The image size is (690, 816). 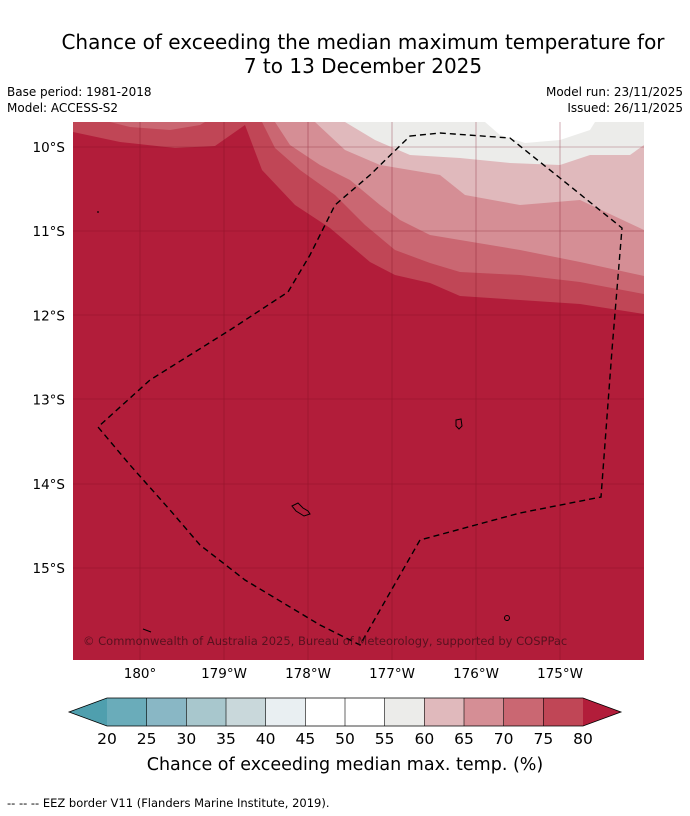 What do you see at coordinates (464, 739) in the screenshot?
I see `colorbar-tick-label: 65` at bounding box center [464, 739].